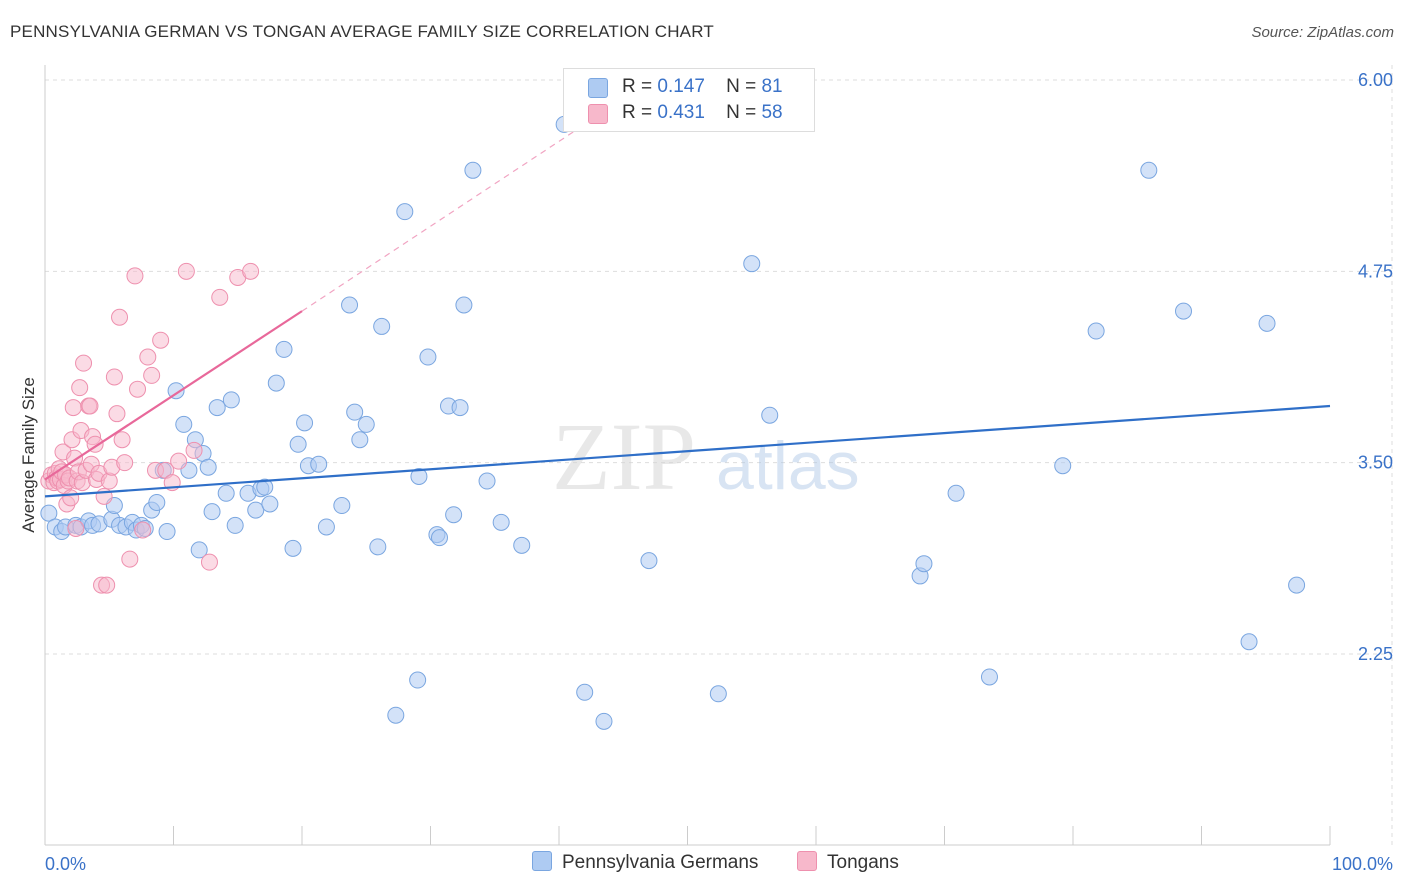 The height and width of the screenshot is (892, 1406). I want to click on x-tick-label-min: 0.0%, so click(65, 864).